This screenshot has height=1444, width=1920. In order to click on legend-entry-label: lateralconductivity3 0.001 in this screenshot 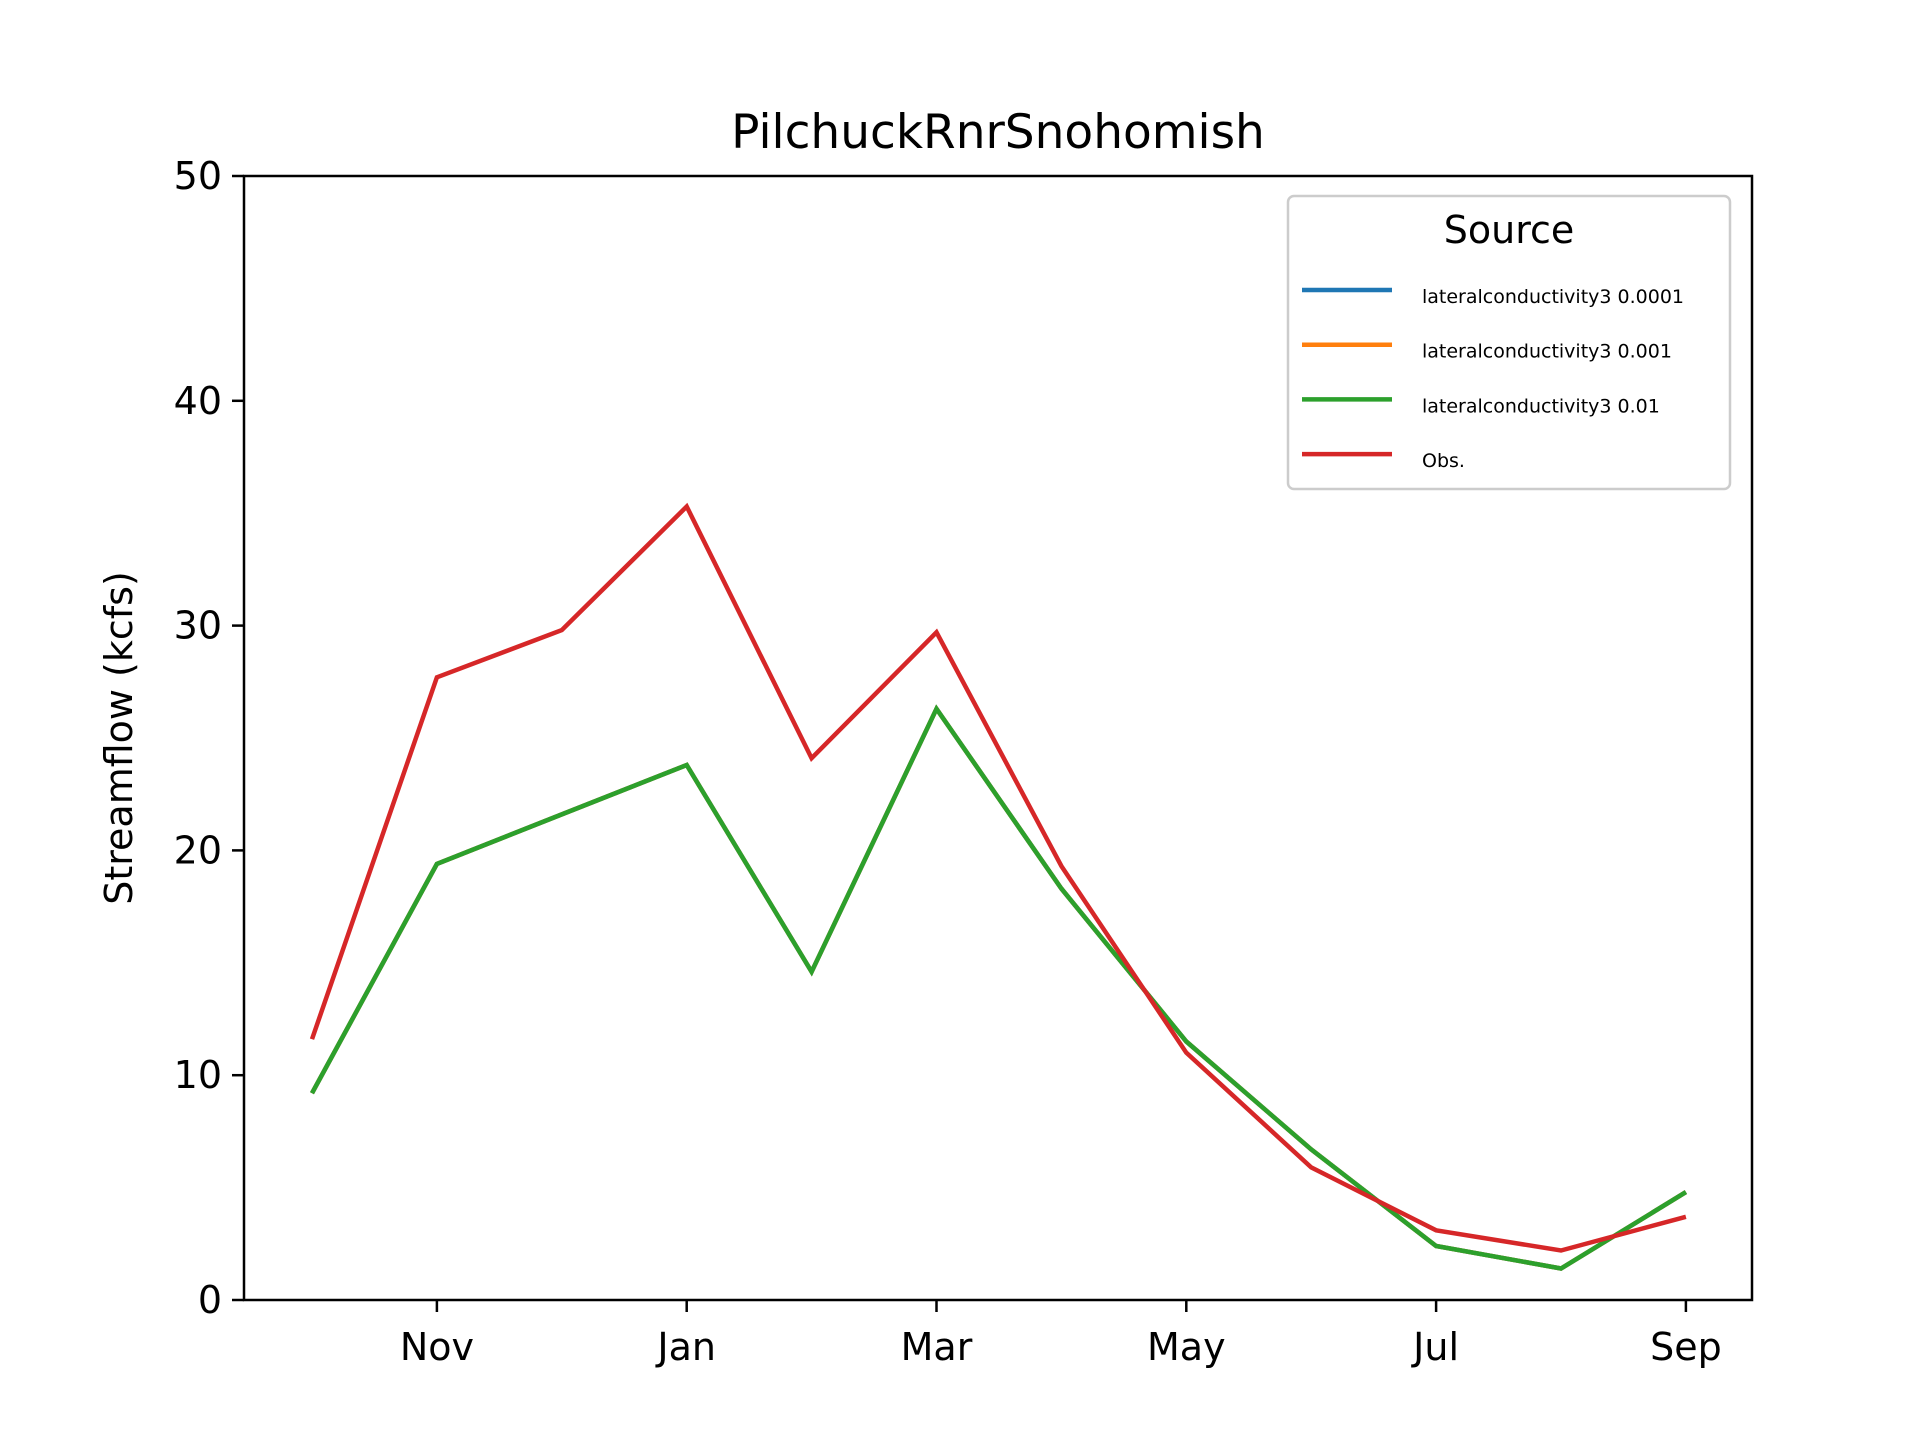, I will do `click(1547, 352)`.